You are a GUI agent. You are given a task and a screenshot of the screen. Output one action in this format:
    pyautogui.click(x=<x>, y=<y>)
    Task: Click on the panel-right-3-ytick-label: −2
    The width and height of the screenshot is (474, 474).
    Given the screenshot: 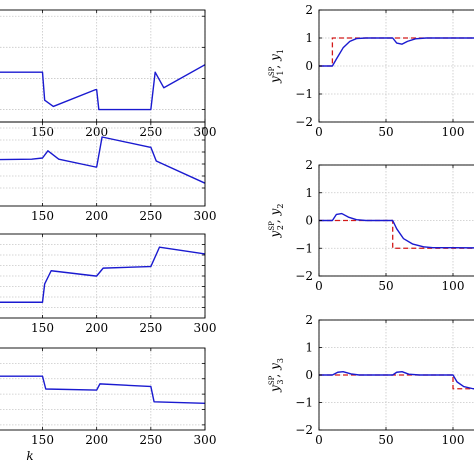 What is the action you would take?
    pyautogui.click(x=304, y=430)
    